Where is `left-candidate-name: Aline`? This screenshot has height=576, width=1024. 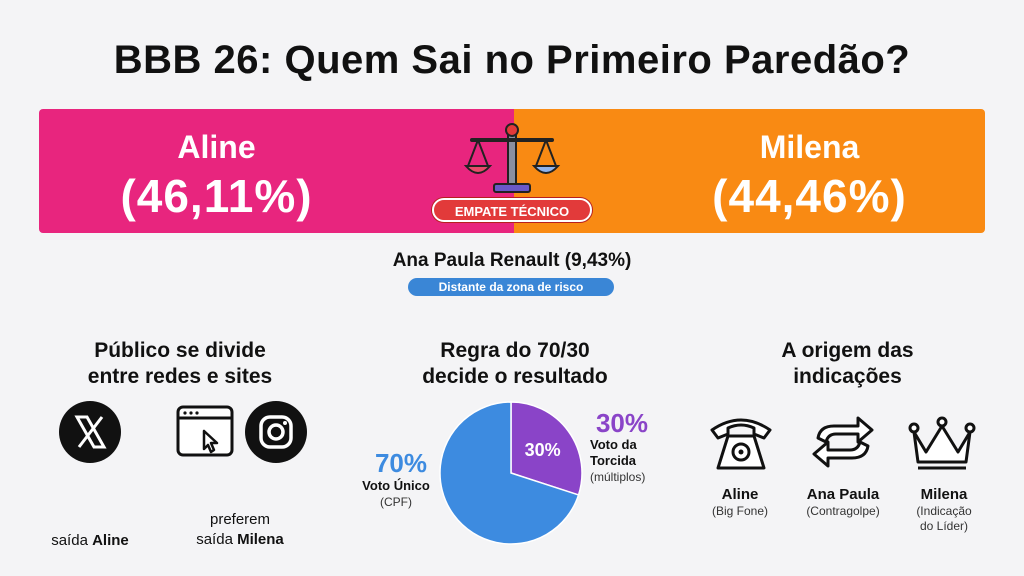
left-candidate-name: Aline is located at coordinates (216, 147).